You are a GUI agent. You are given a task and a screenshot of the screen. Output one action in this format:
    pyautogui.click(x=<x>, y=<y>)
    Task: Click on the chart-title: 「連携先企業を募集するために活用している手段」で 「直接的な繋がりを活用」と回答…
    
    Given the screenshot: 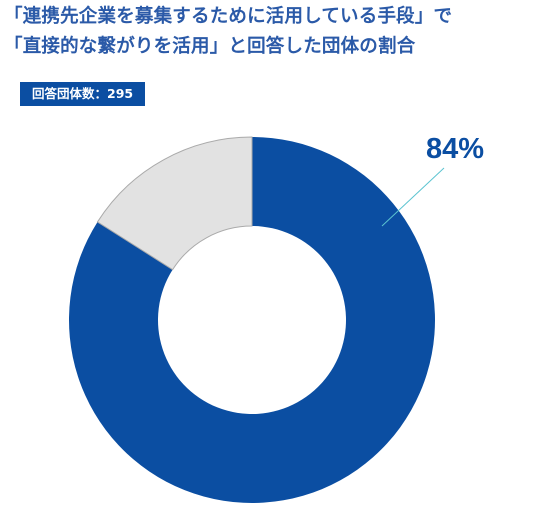 What is the action you would take?
    pyautogui.click(x=269, y=32)
    